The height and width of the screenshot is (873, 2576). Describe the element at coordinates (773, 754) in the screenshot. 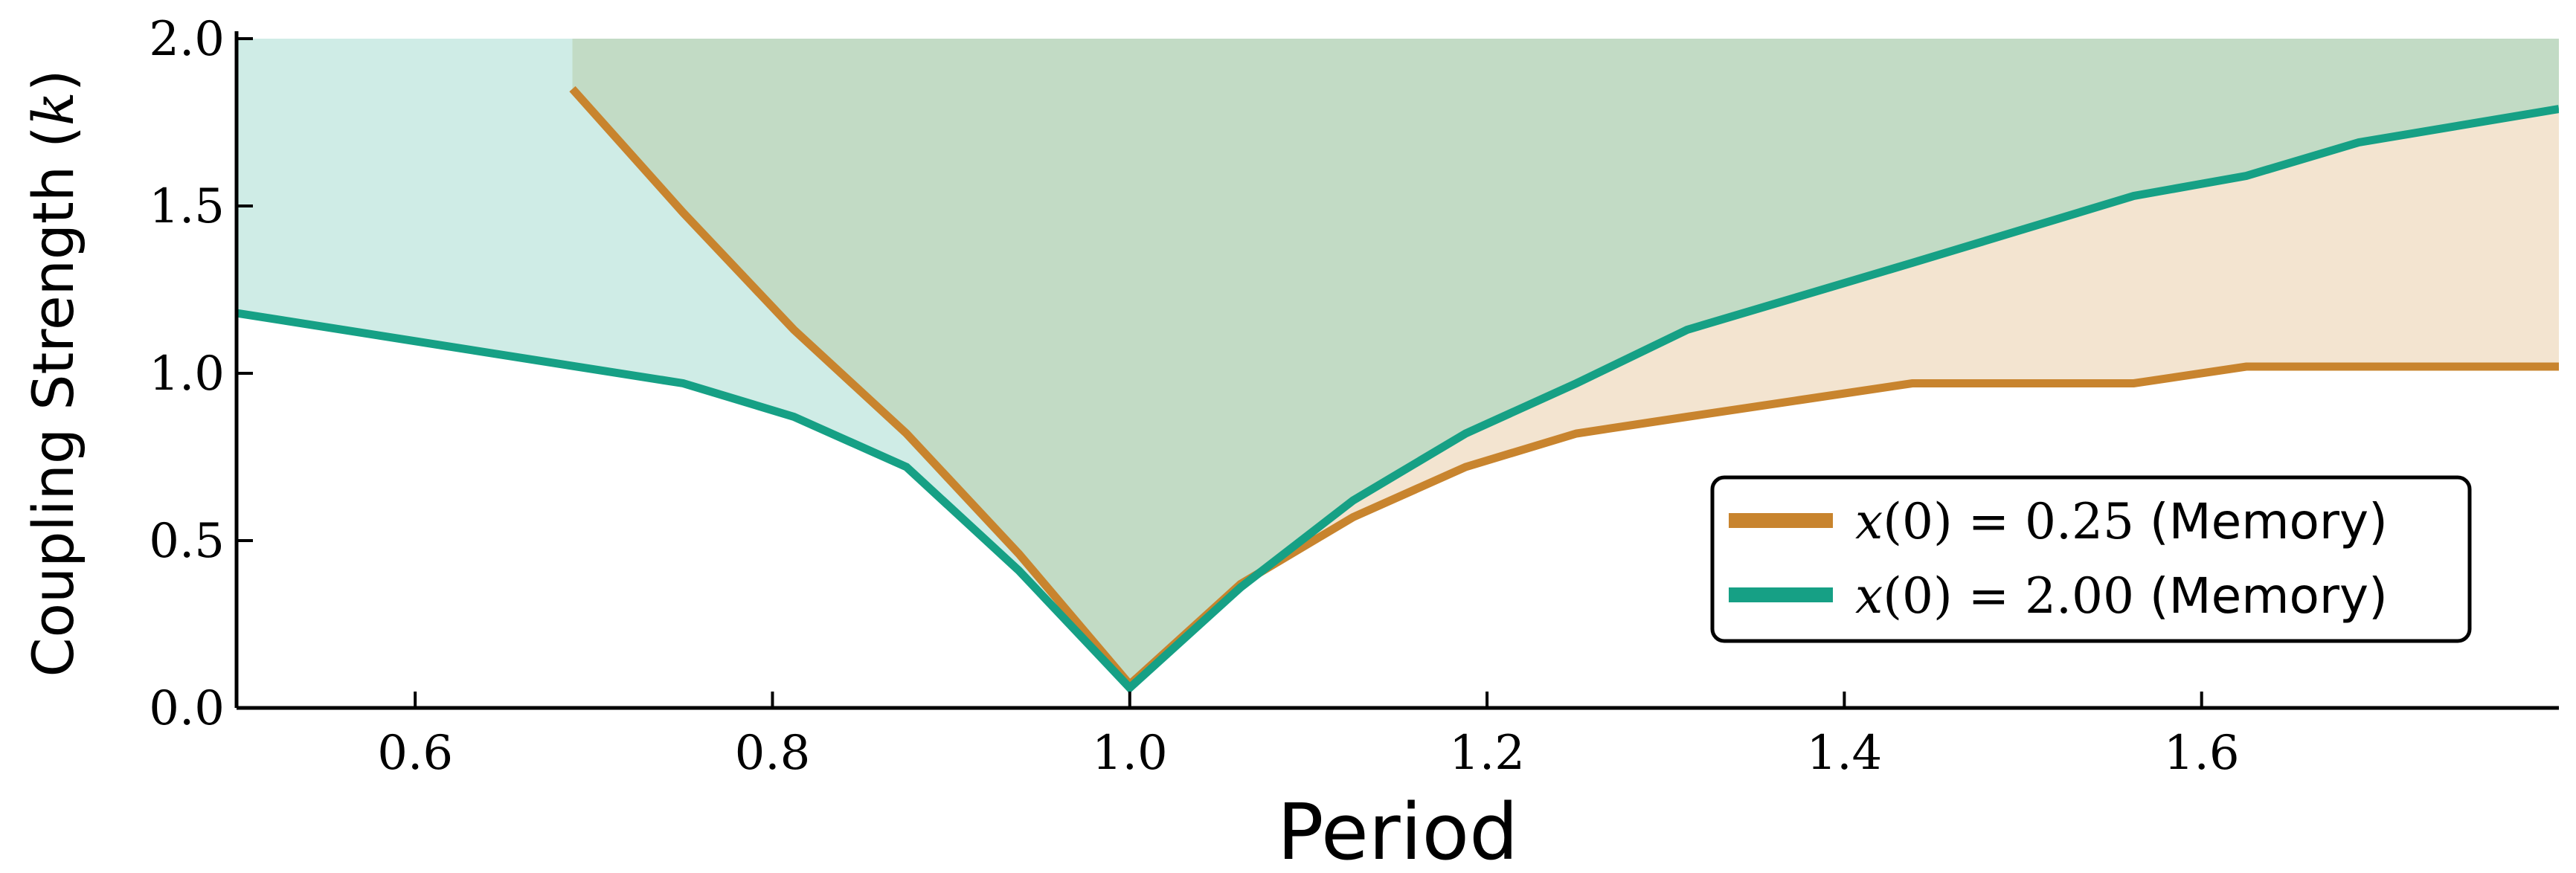

I see `x-tick-label: 0.8` at that location.